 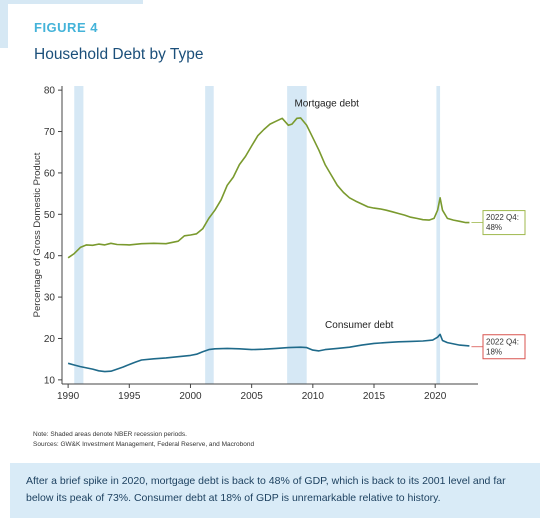 I want to click on y-tick-label: 50, so click(x=50, y=215).